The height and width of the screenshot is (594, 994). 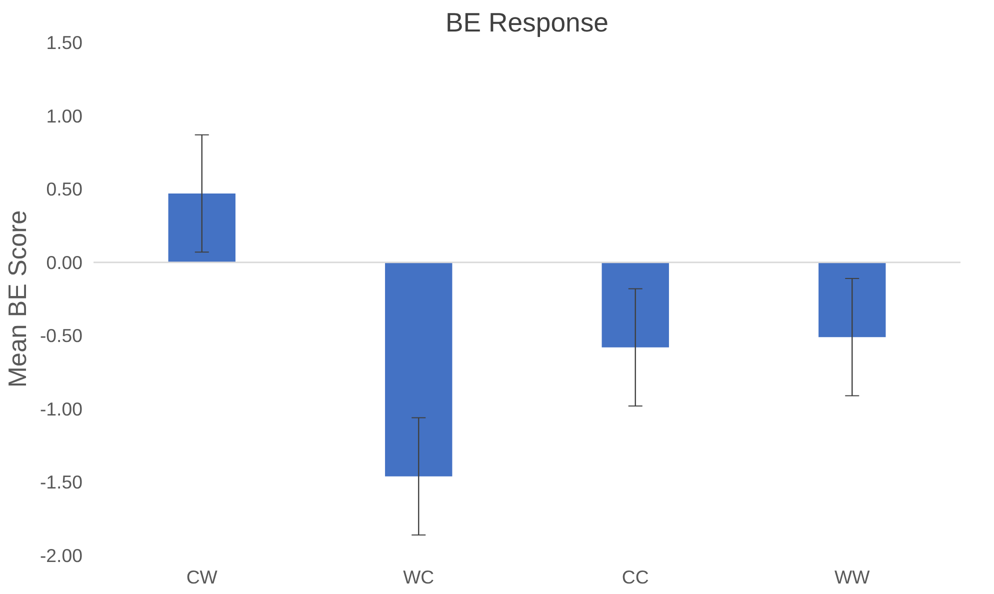 What do you see at coordinates (64, 42) in the screenshot?
I see `y-tick-label: 1.50` at bounding box center [64, 42].